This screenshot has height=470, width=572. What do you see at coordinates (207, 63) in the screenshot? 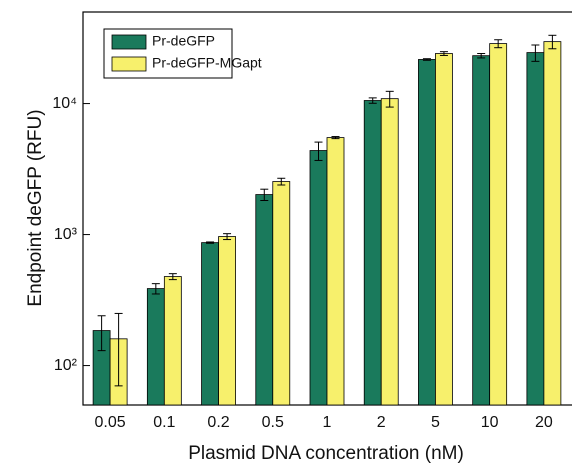
I see `legend-label: Pr-deGFP-MGapt` at bounding box center [207, 63].